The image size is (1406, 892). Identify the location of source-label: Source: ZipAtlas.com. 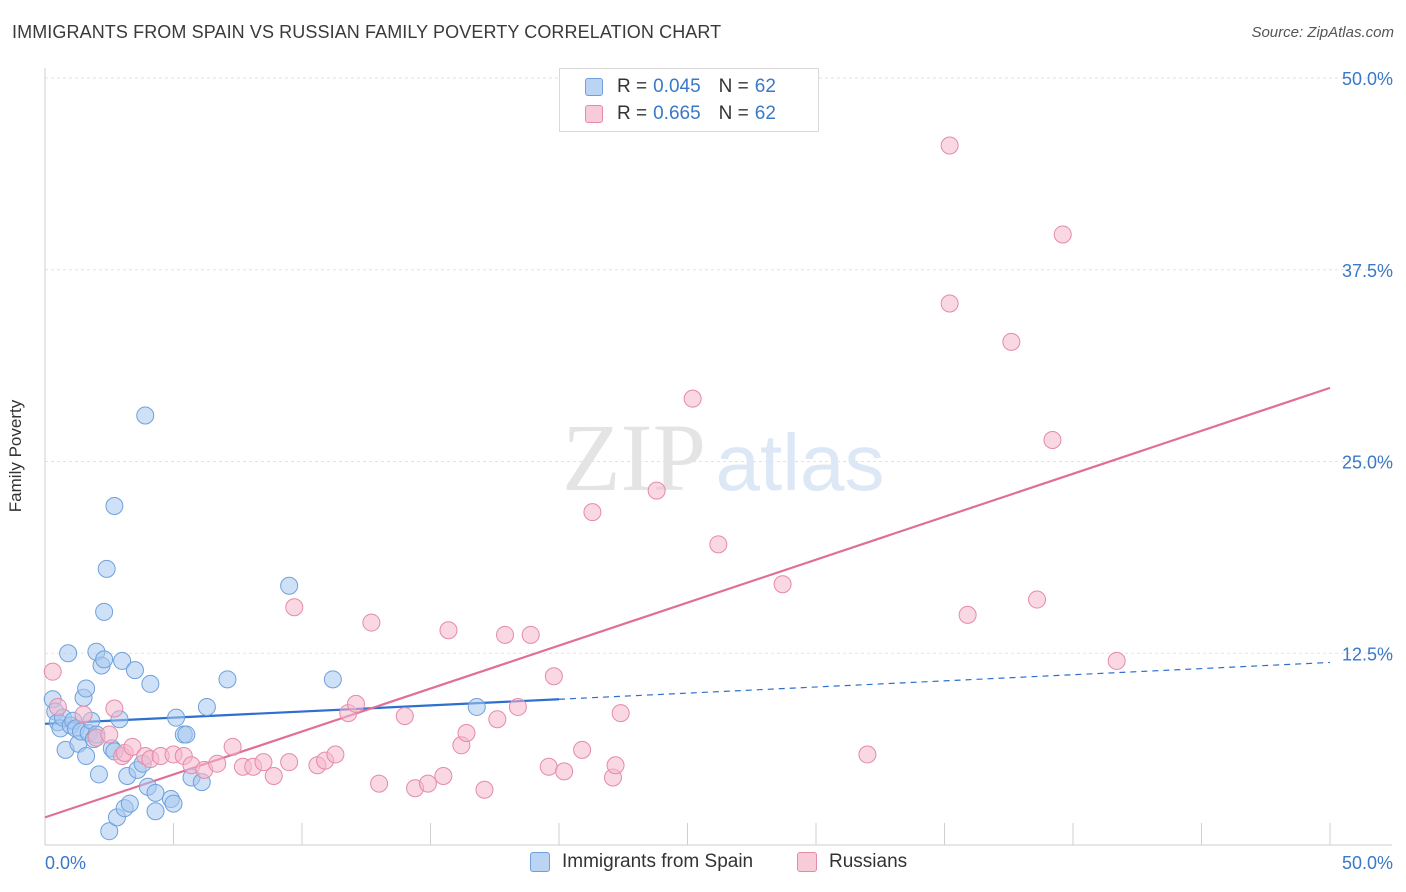
(1322, 32).